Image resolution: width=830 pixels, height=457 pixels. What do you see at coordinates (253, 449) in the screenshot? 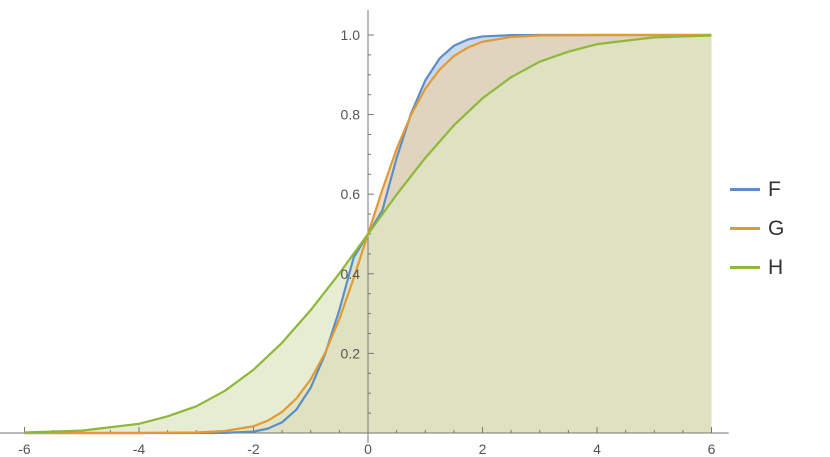
I see `x-tick-label: -2` at bounding box center [253, 449].